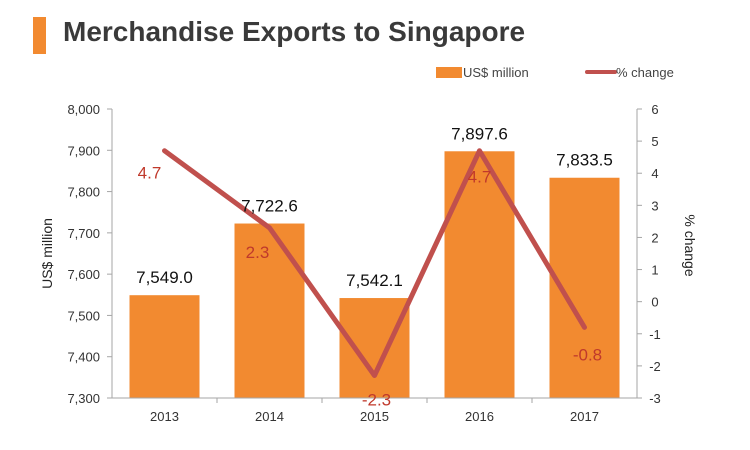 The width and height of the screenshot is (750, 450). I want to click on bar-data-label: 7,833.5, so click(584, 160).